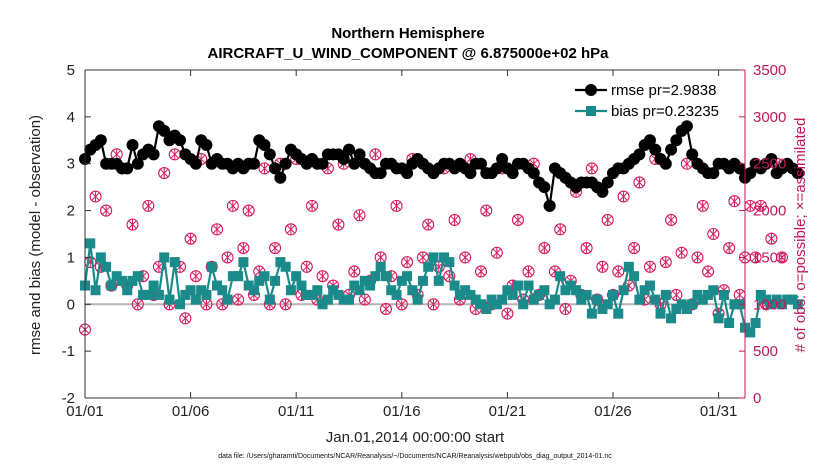  I want to click on y2-tick-label: 2500, so click(769, 164).